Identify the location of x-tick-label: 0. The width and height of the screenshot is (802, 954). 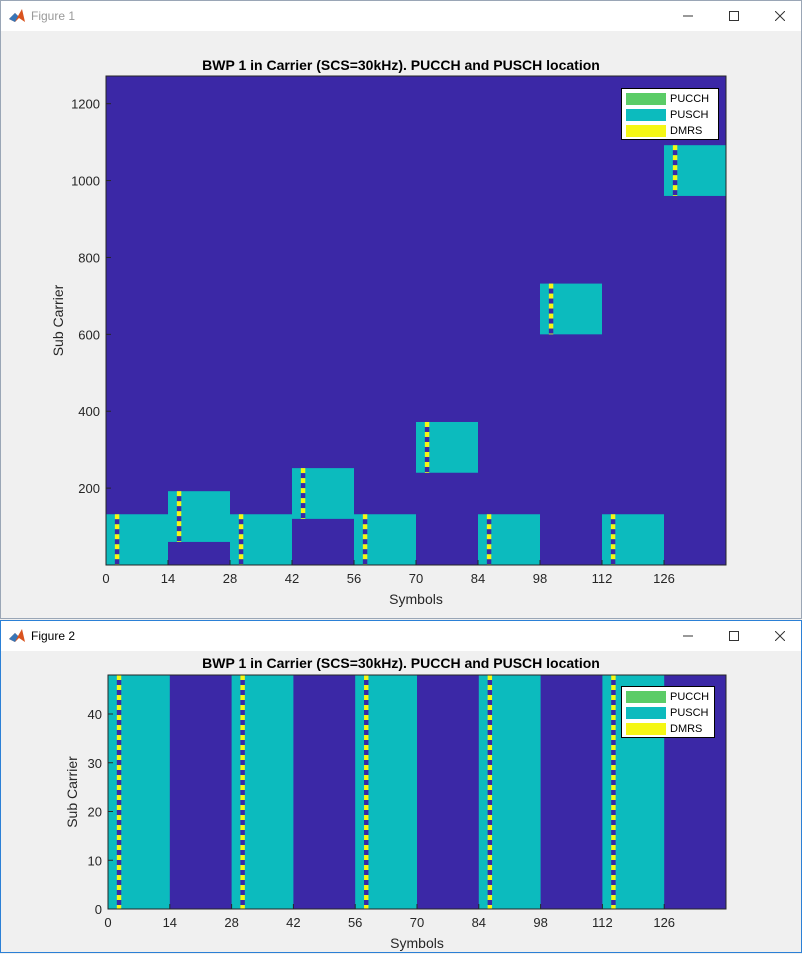
(107, 922).